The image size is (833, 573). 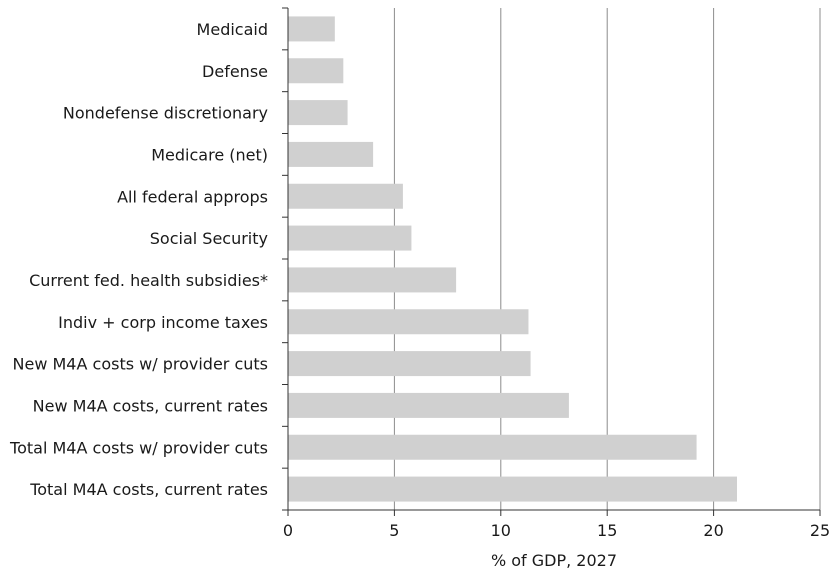 What do you see at coordinates (554, 560) in the screenshot?
I see `x-axis-label: % of GDP, 2027` at bounding box center [554, 560].